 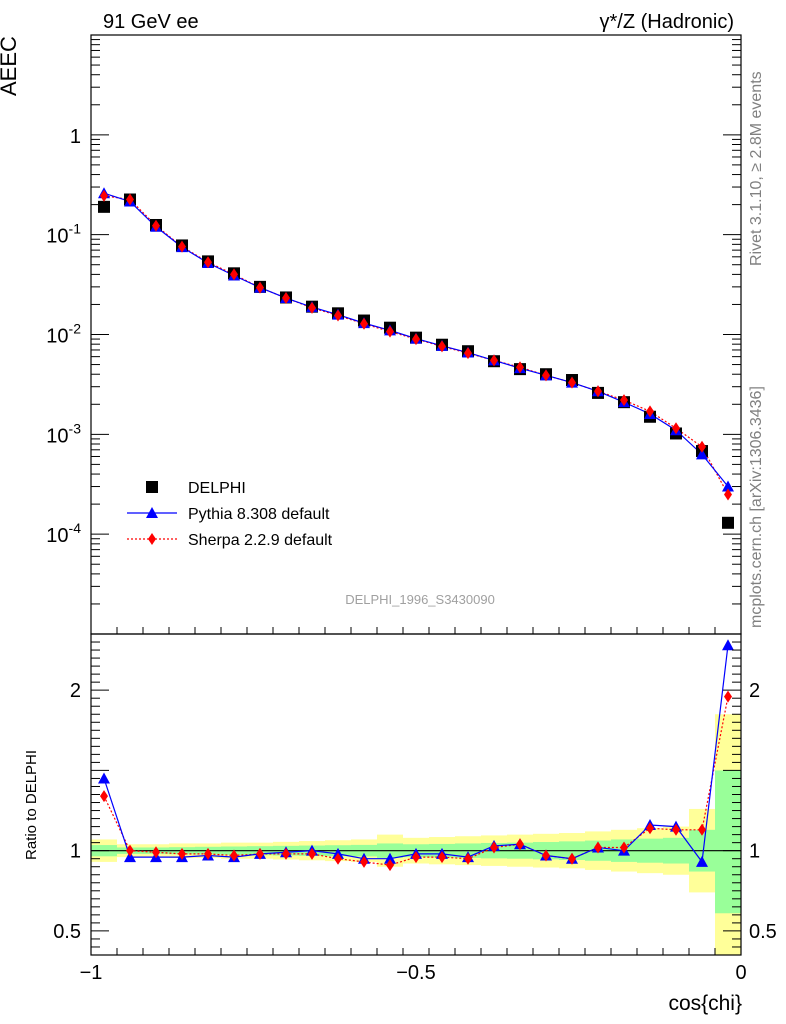 I want to click on xlabel: cos{chi}, so click(x=705, y=1003).